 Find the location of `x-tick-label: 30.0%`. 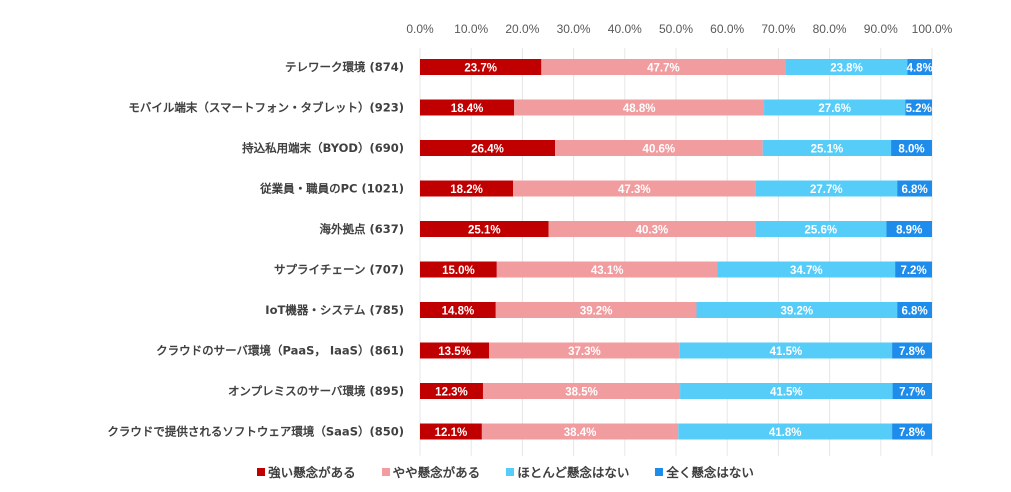

x-tick-label: 30.0% is located at coordinates (574, 29).